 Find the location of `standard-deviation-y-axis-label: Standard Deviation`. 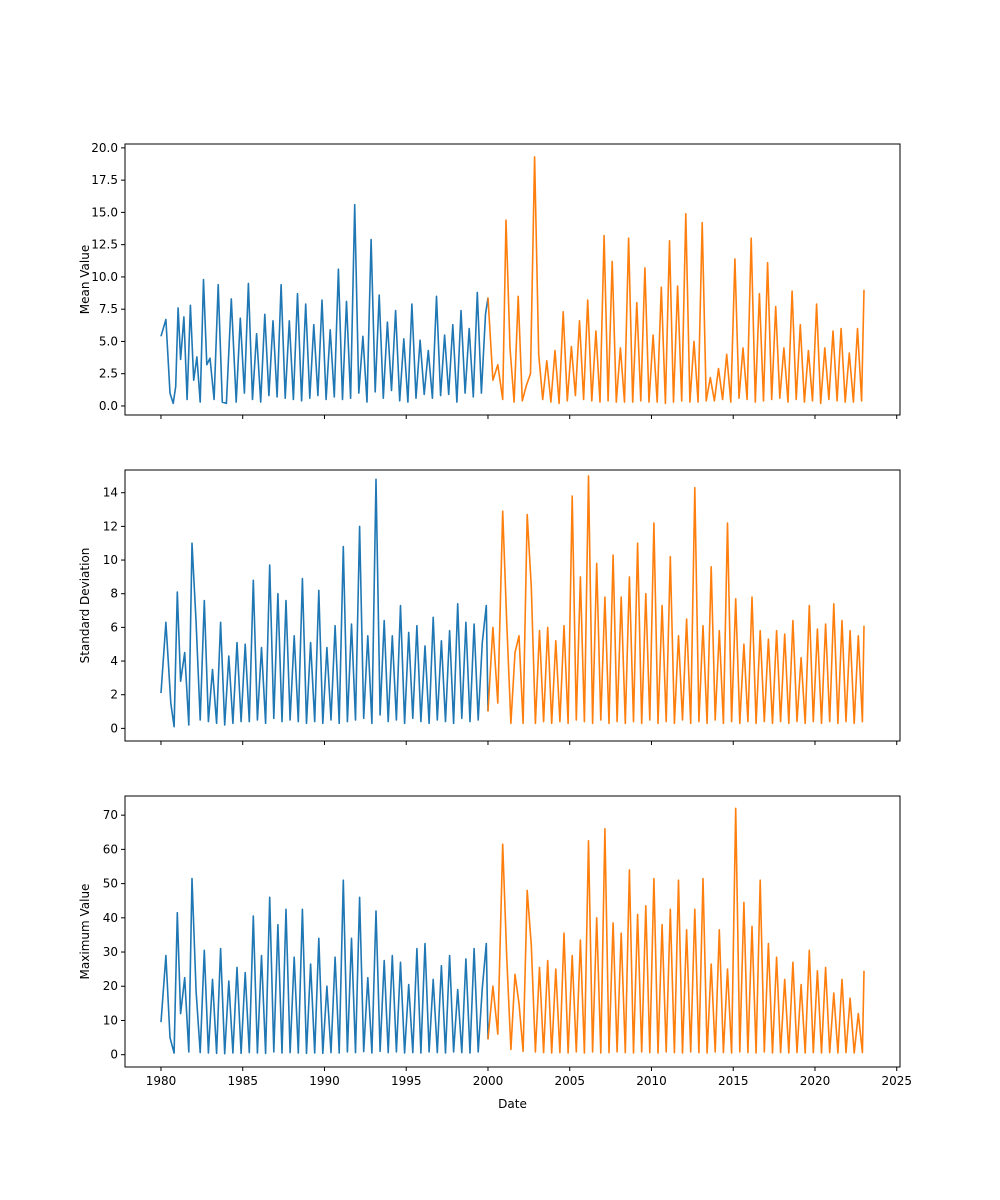

standard-deviation-y-axis-label: Standard Deviation is located at coordinates (85, 606).